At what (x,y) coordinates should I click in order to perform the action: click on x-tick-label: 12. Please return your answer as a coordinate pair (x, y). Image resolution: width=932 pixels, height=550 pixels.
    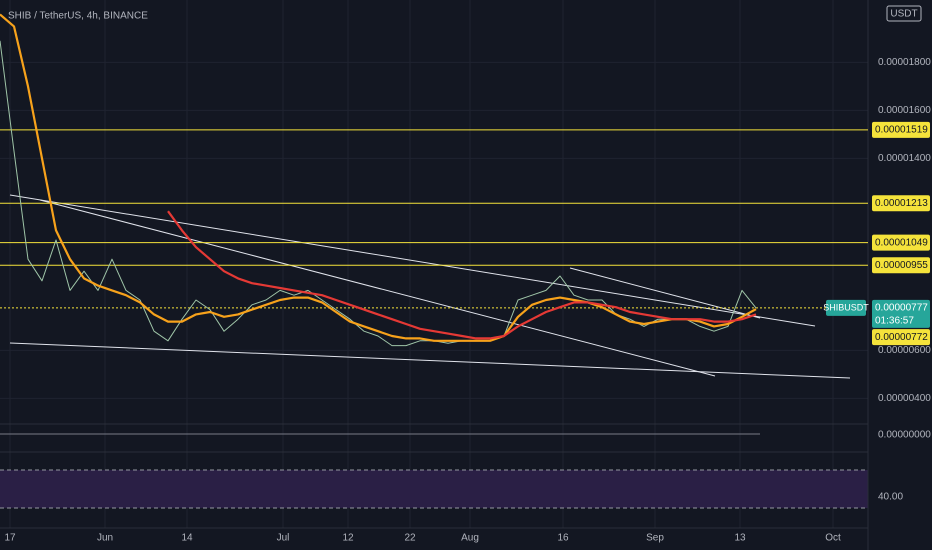
    Looking at the image, I should click on (348, 538).